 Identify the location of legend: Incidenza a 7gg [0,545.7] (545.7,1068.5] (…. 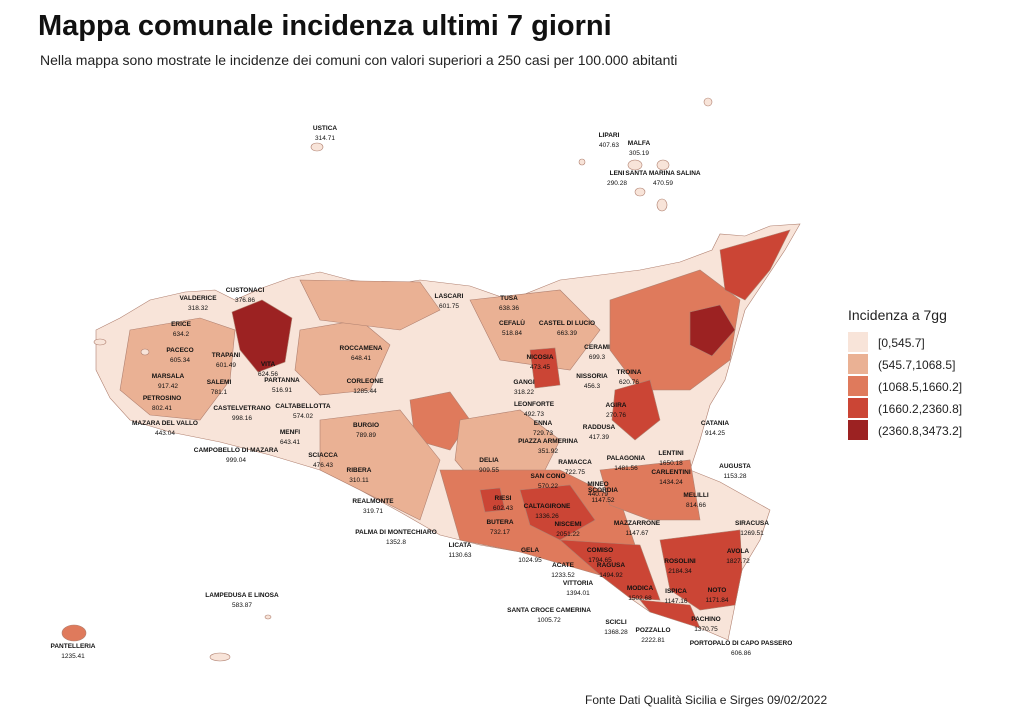
(905, 373).